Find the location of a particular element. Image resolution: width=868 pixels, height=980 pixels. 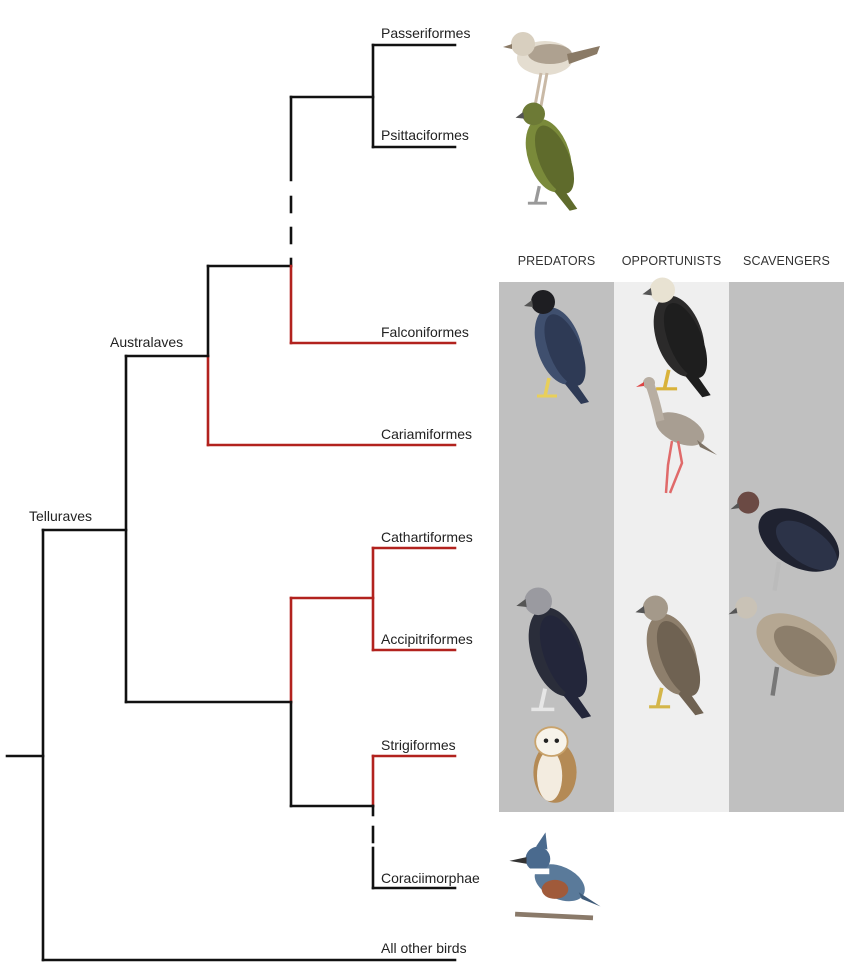

taxon-label-coraciimorphae: Coraciimorphae is located at coordinates (430, 878).